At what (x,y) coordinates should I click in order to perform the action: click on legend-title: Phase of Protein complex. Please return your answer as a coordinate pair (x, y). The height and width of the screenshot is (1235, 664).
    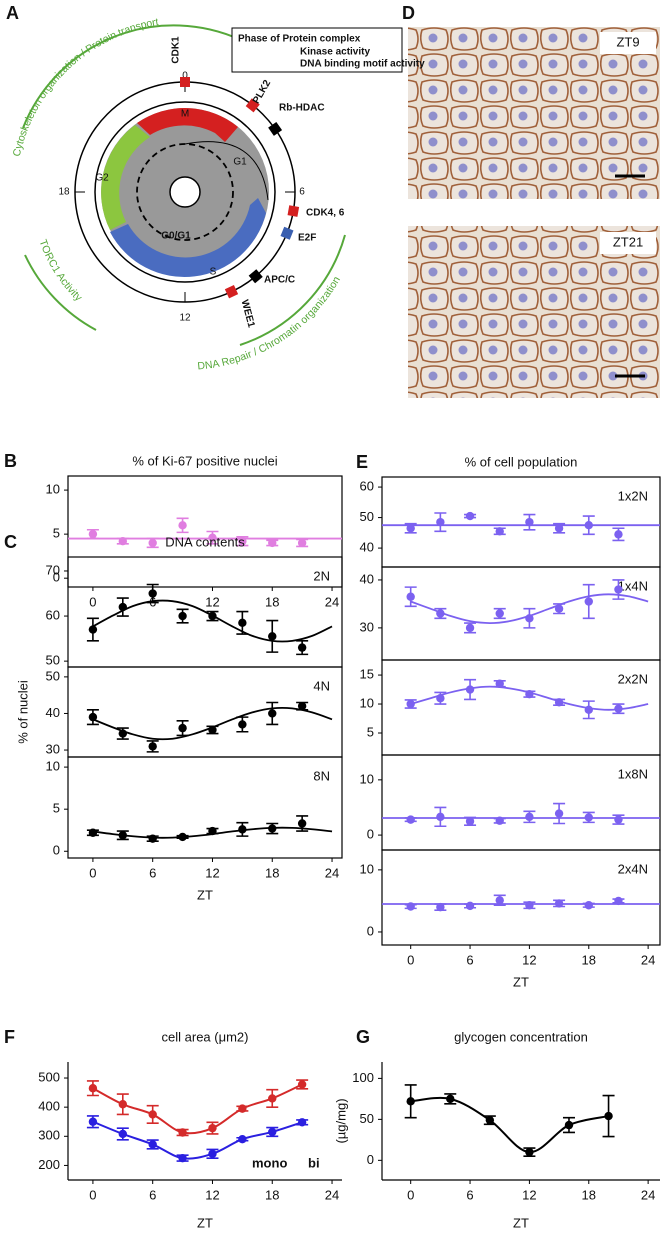
    Looking at the image, I should click on (299, 39).